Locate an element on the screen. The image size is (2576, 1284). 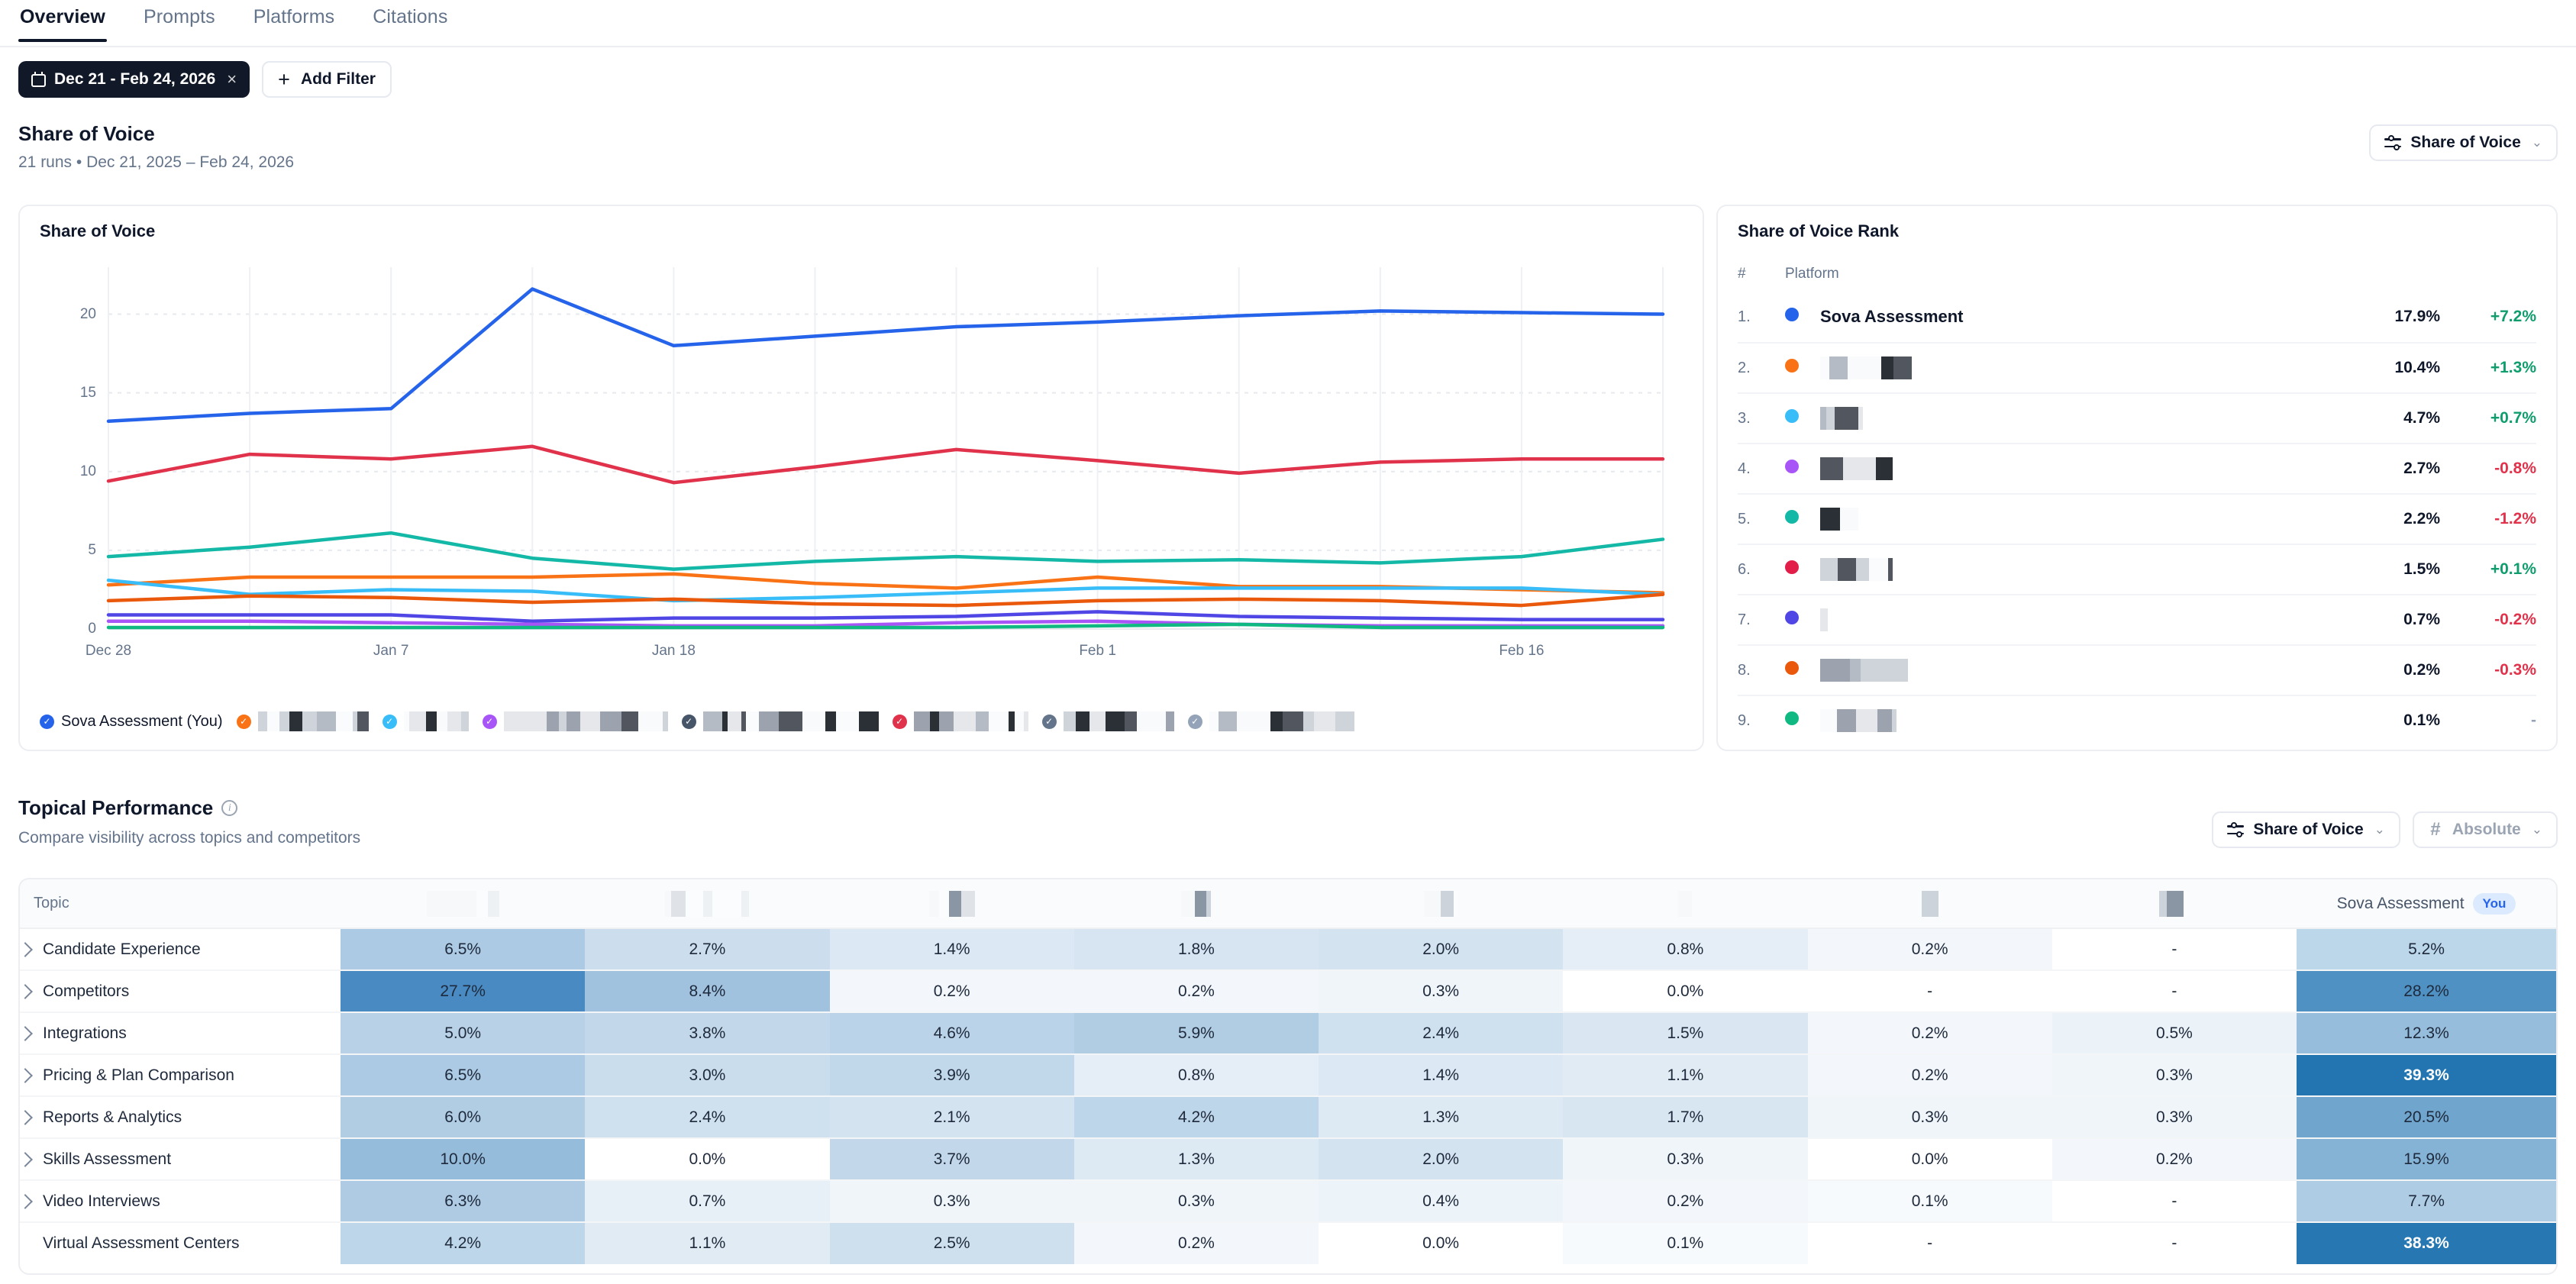
topical-performance-title: Topical Performance is located at coordinates (116, 808).